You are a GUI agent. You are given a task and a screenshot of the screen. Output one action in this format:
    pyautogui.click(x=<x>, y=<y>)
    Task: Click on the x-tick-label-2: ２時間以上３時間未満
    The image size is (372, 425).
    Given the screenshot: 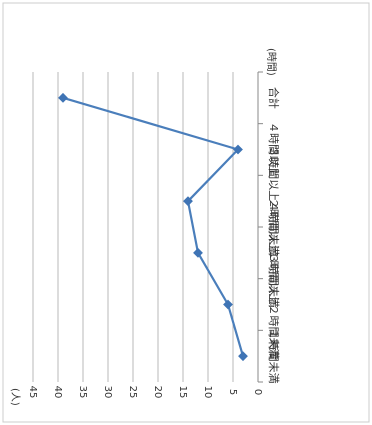 What is the action you would take?
    pyautogui.click(x=273, y=253)
    